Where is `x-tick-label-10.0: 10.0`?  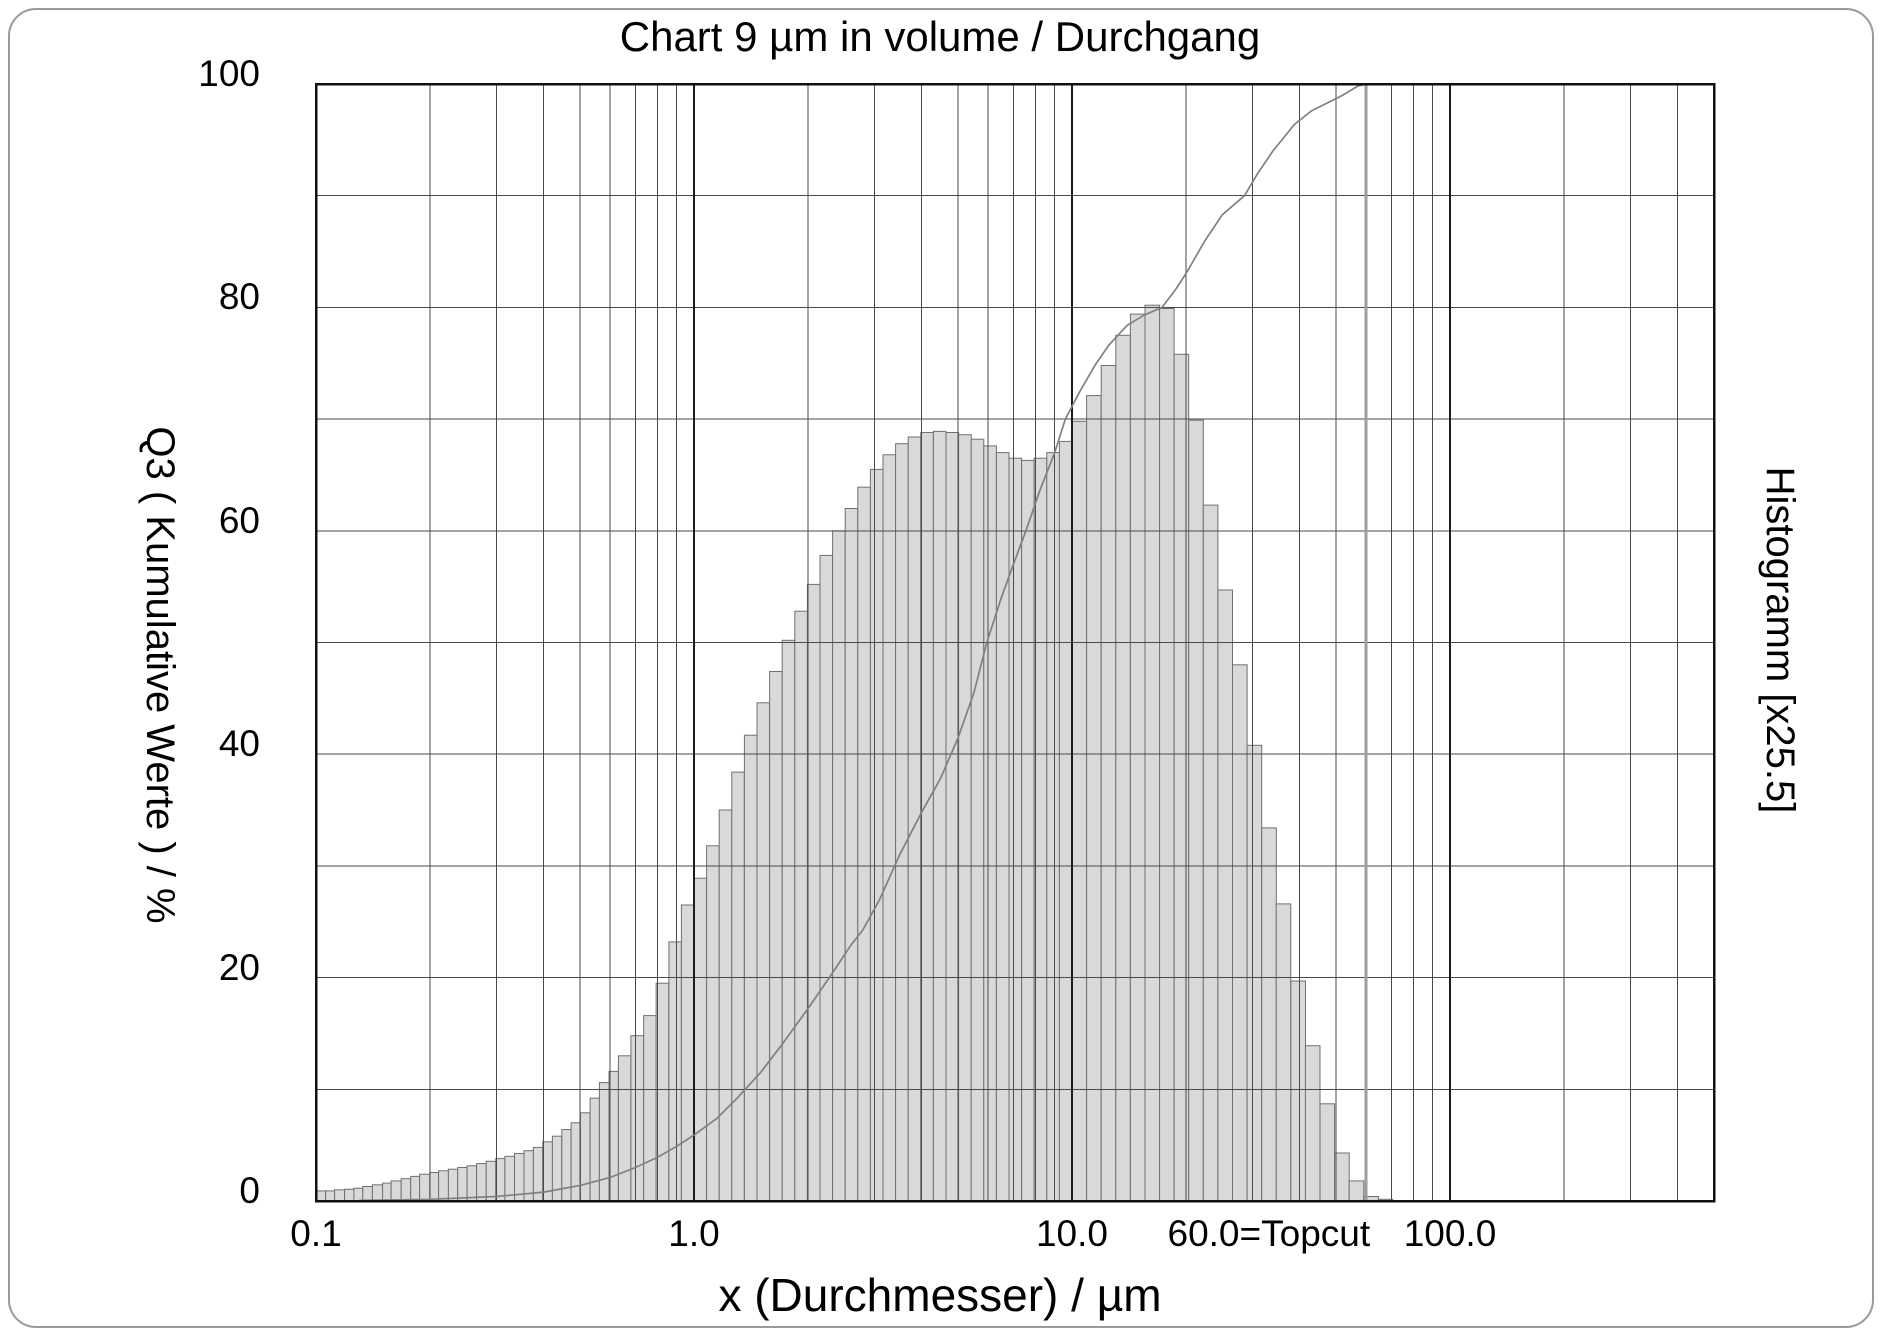
x-tick-label-10.0: 10.0 is located at coordinates (1071, 1233).